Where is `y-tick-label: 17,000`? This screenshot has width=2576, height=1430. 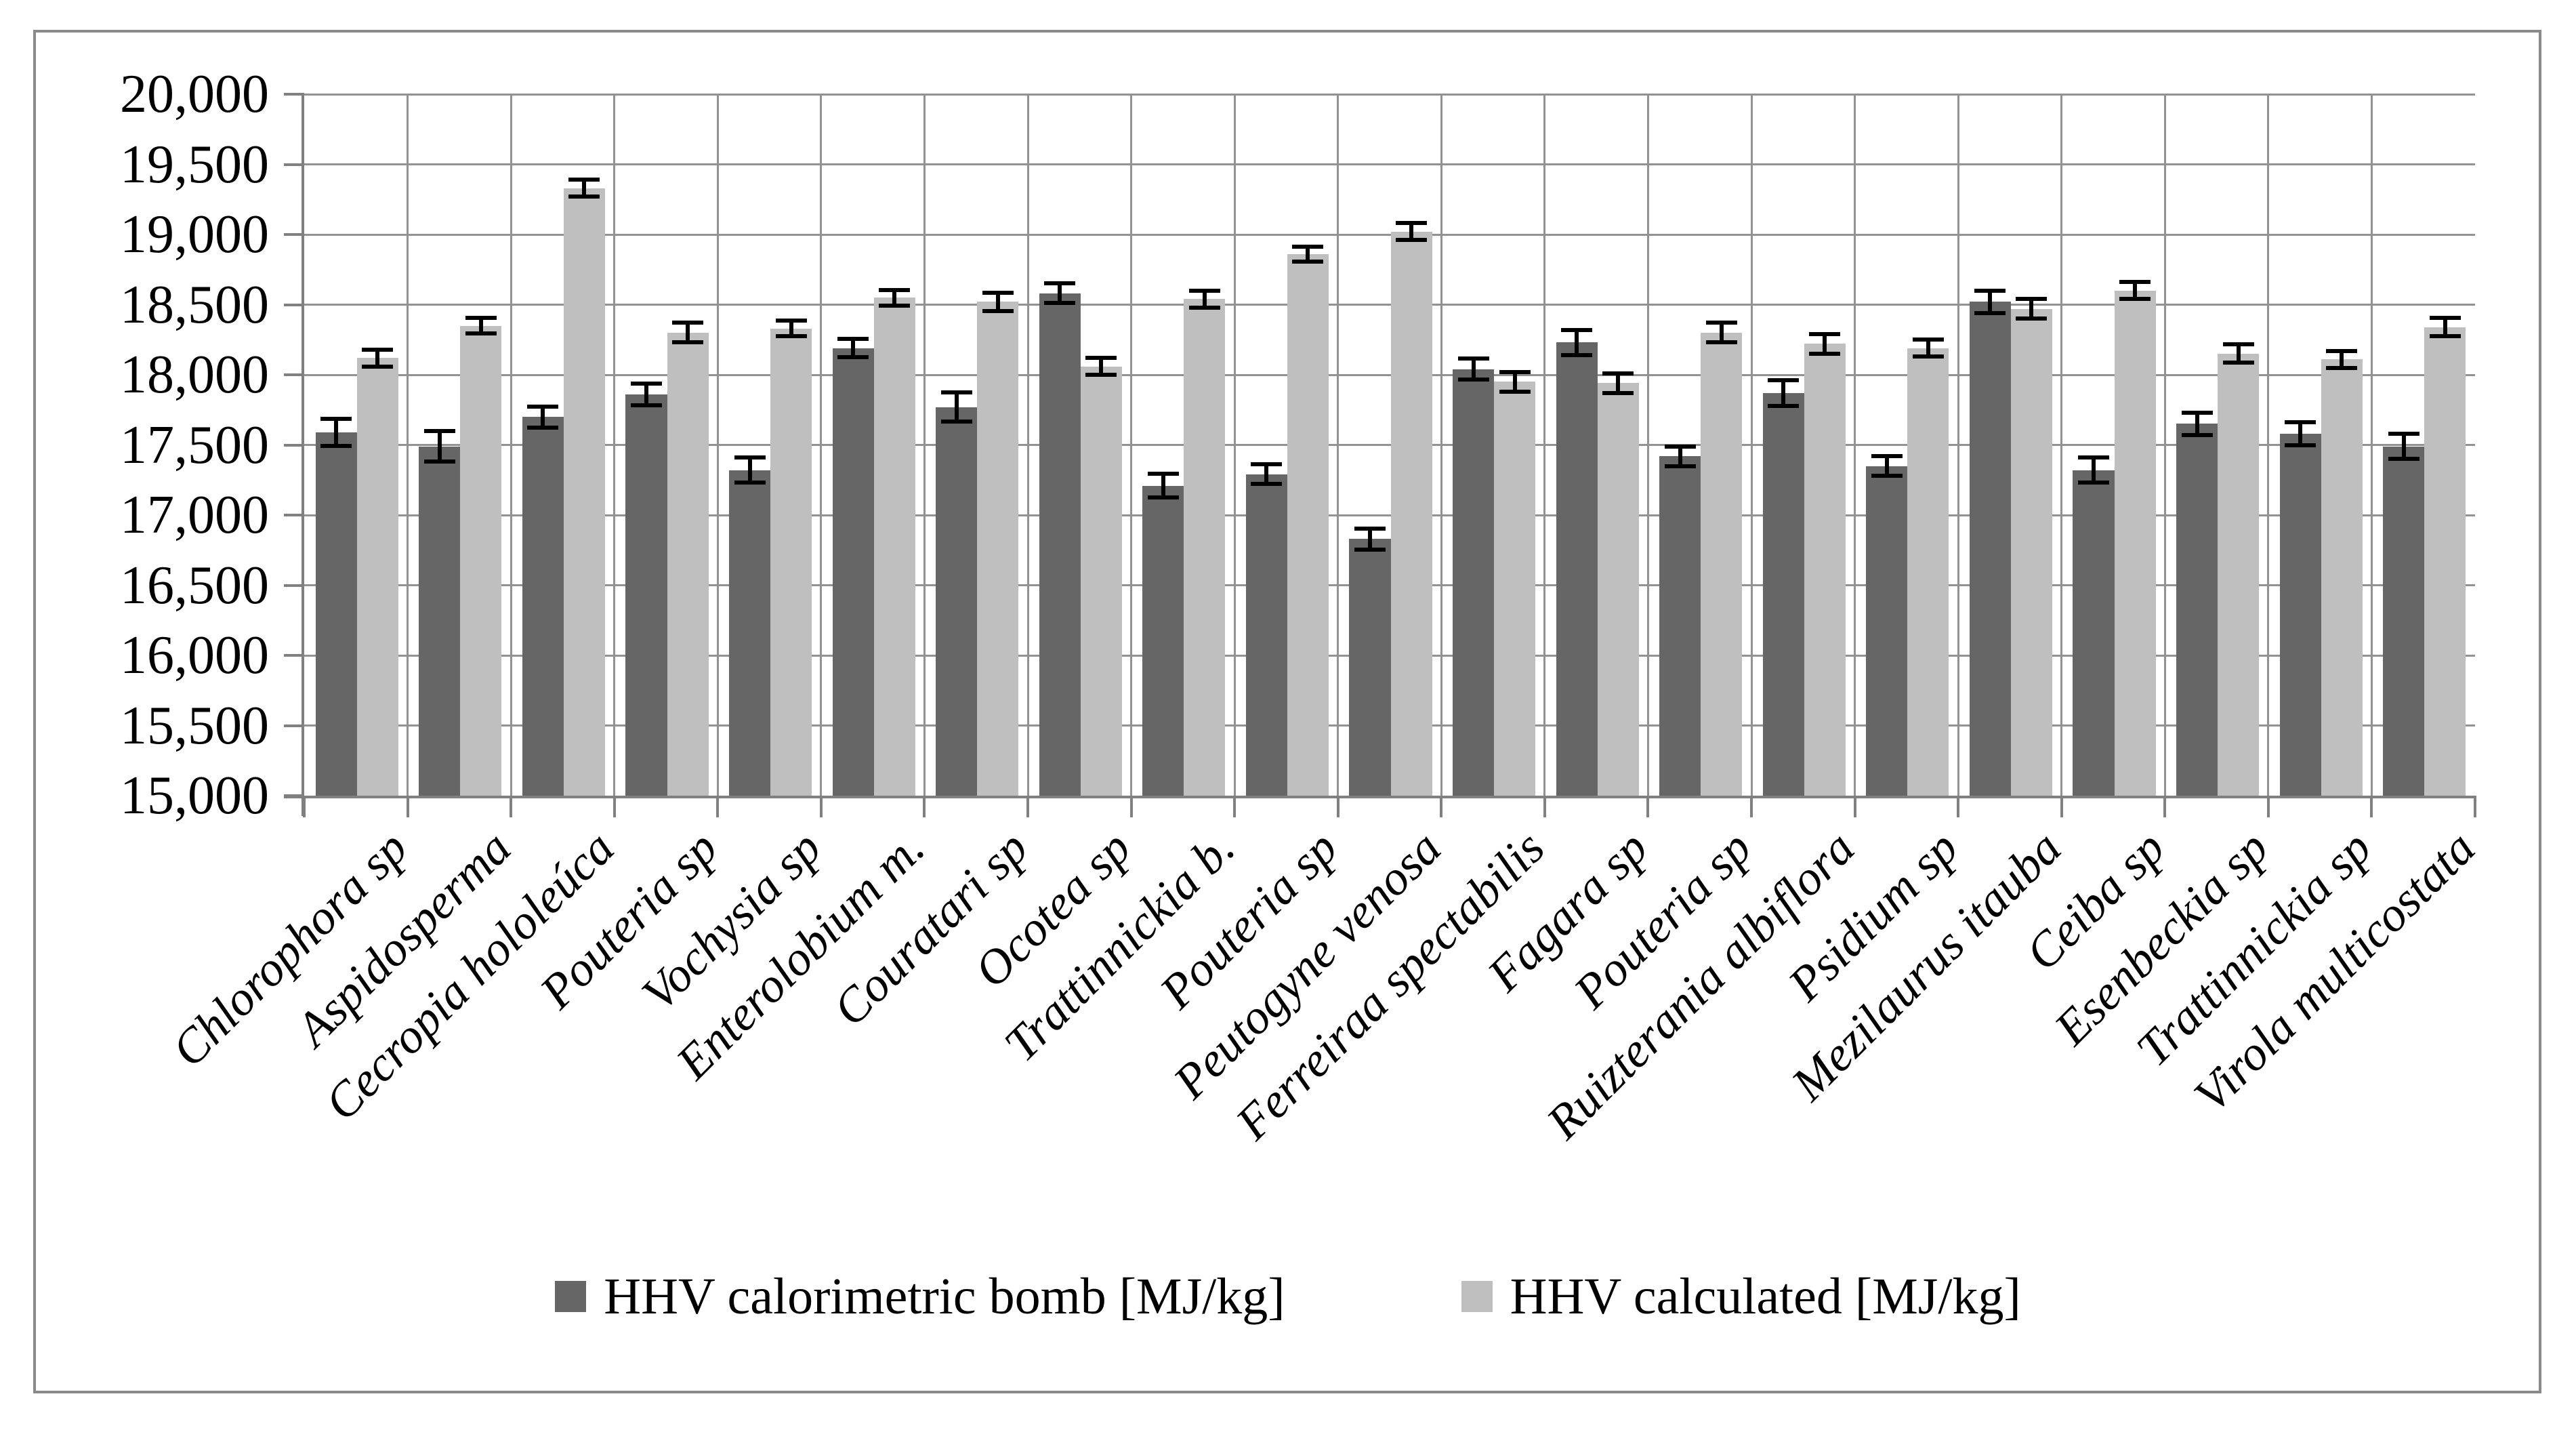
y-tick-label: 17,000 is located at coordinates (194, 515).